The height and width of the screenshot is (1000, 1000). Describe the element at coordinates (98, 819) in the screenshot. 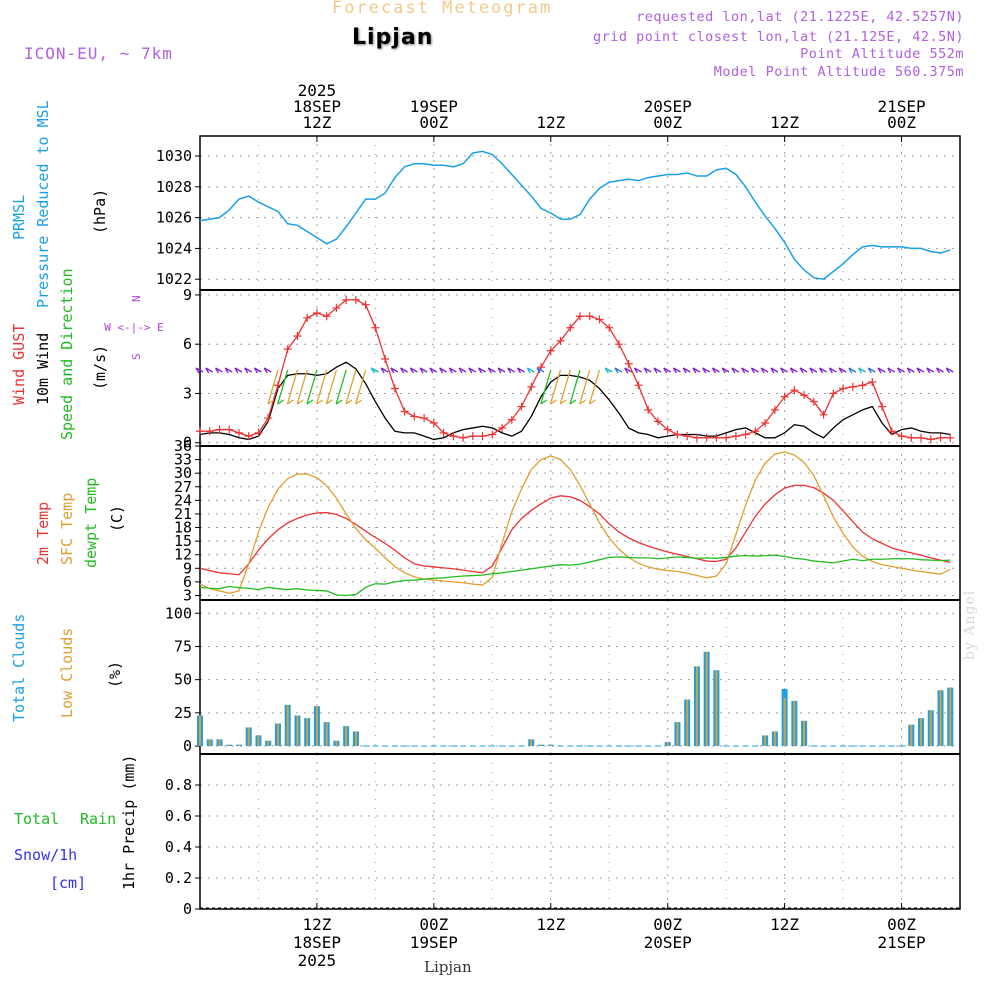

I see `legend-rain: Rain` at that location.